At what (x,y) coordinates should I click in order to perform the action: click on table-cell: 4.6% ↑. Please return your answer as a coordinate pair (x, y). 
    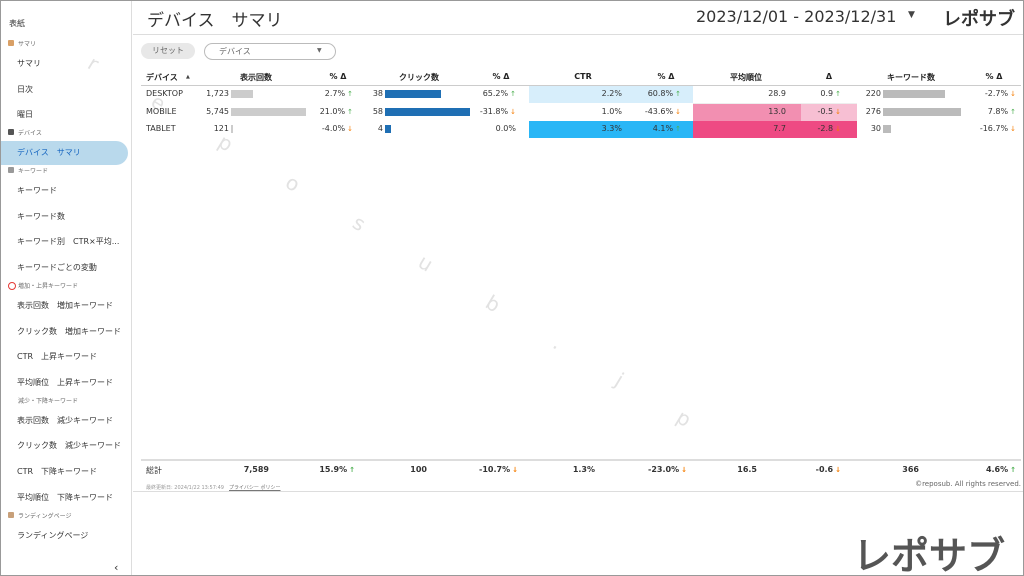
    Looking at the image, I should click on (1000, 469).